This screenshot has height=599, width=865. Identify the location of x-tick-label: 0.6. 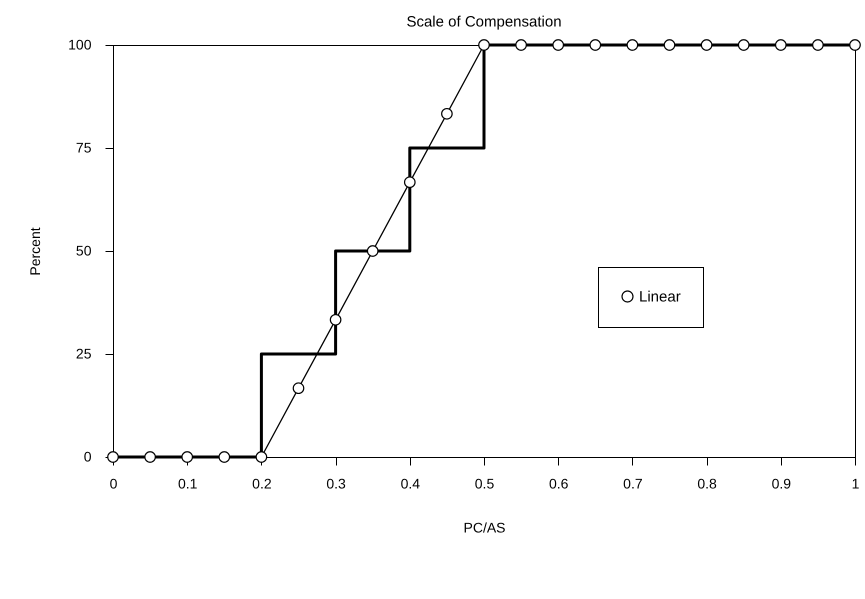
(558, 484).